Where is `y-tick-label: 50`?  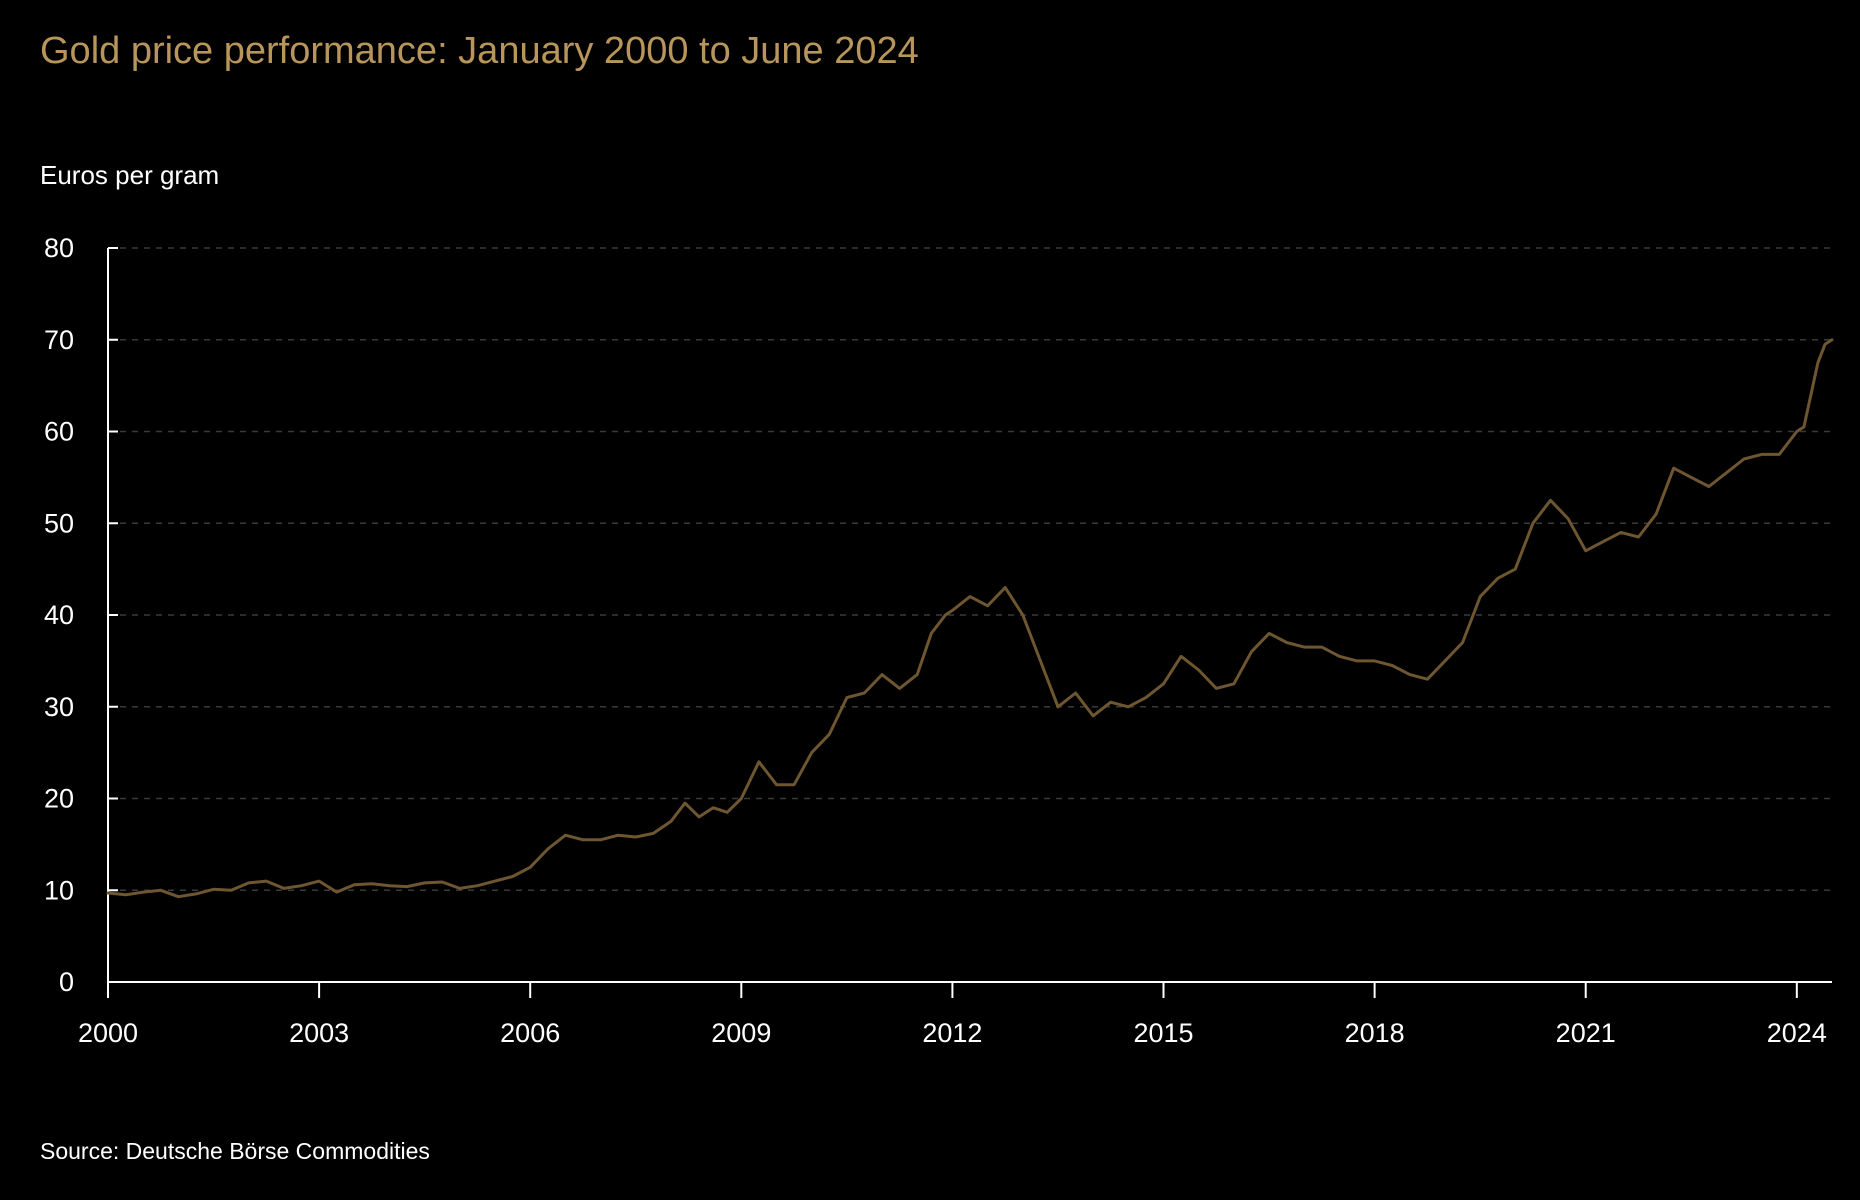 y-tick-label: 50 is located at coordinates (59, 523).